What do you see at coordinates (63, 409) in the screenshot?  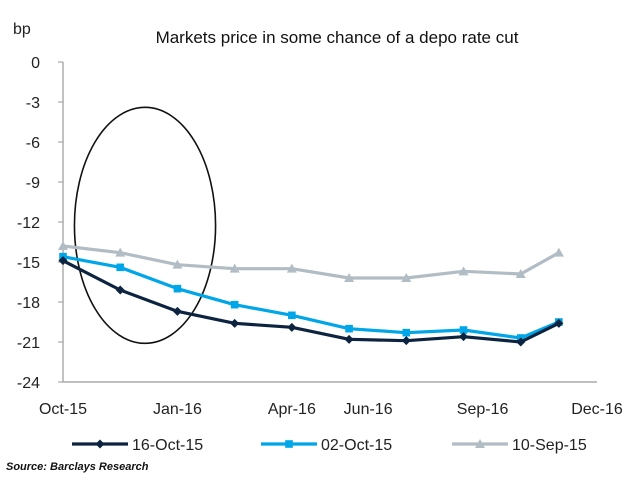 I see `x-tick-label: Oct-15` at bounding box center [63, 409].